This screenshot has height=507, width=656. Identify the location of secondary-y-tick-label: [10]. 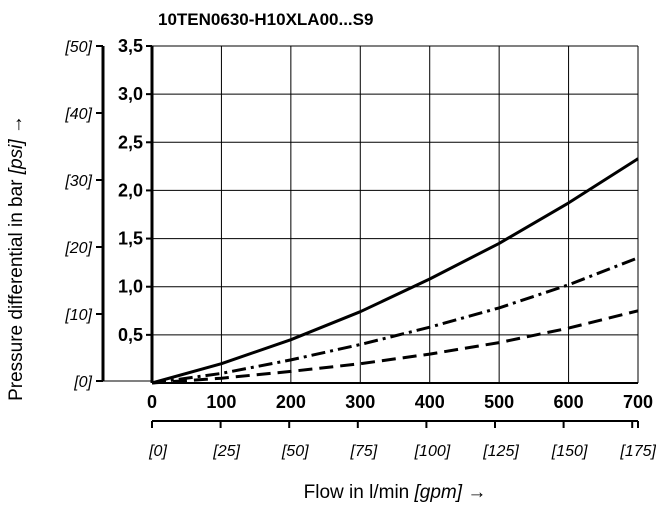
(78, 315).